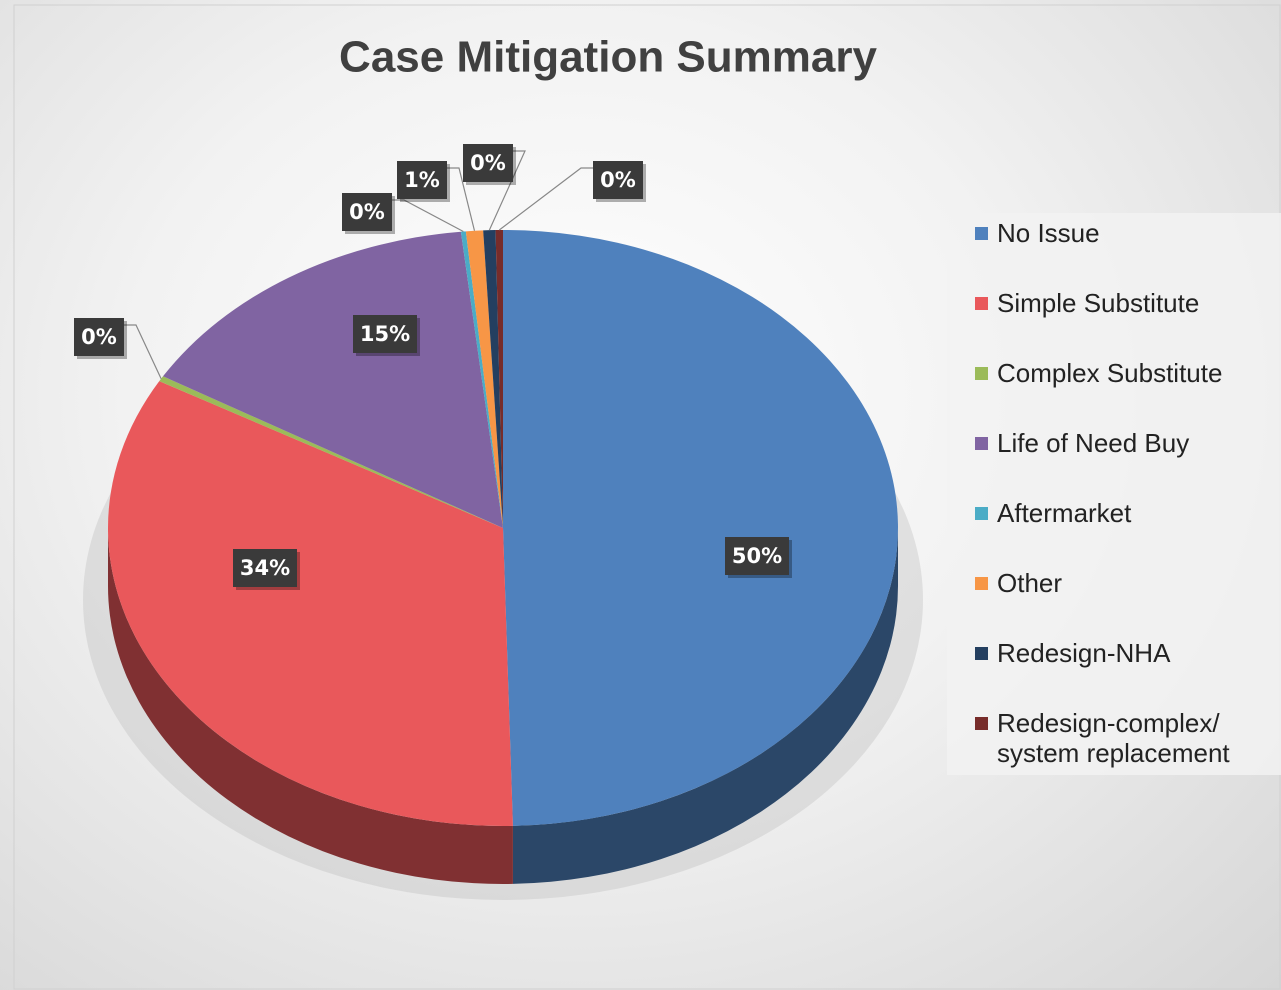  Describe the element at coordinates (1098, 303) in the screenshot. I see `legend-label: Simple Substitute` at that location.